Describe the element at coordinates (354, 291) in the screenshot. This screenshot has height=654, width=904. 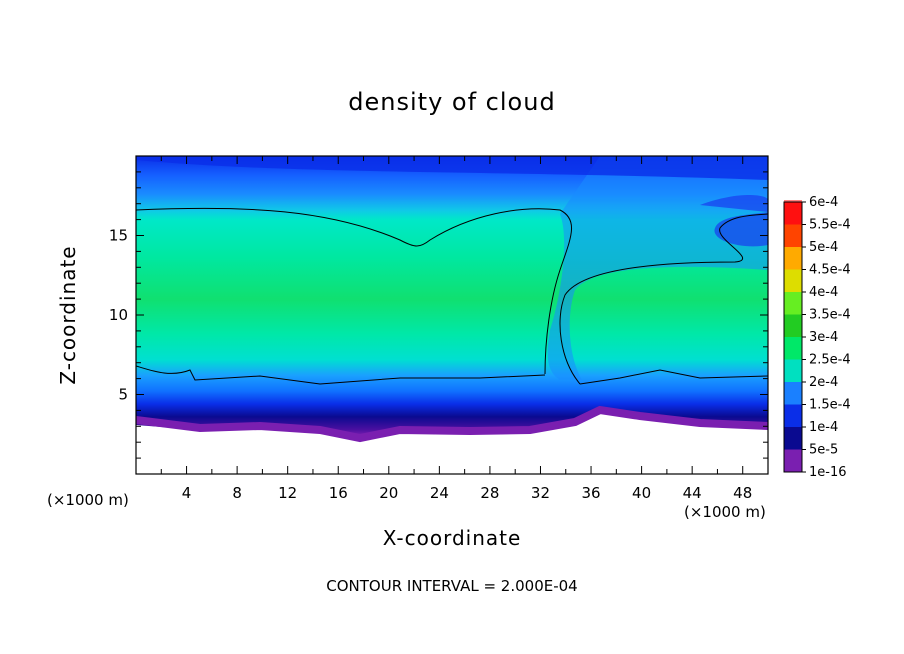
I see `contour-line-upper` at that location.